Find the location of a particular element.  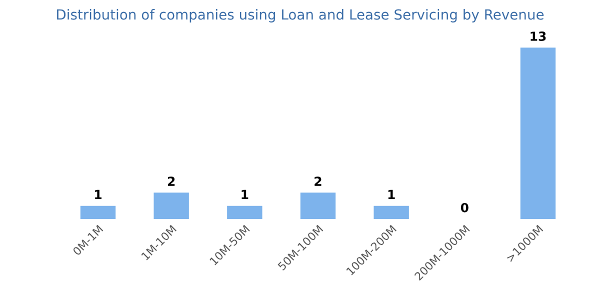

chart-title: Distribution of companies using Loan and Lease Servicing by Revenue is located at coordinates (300, 15).